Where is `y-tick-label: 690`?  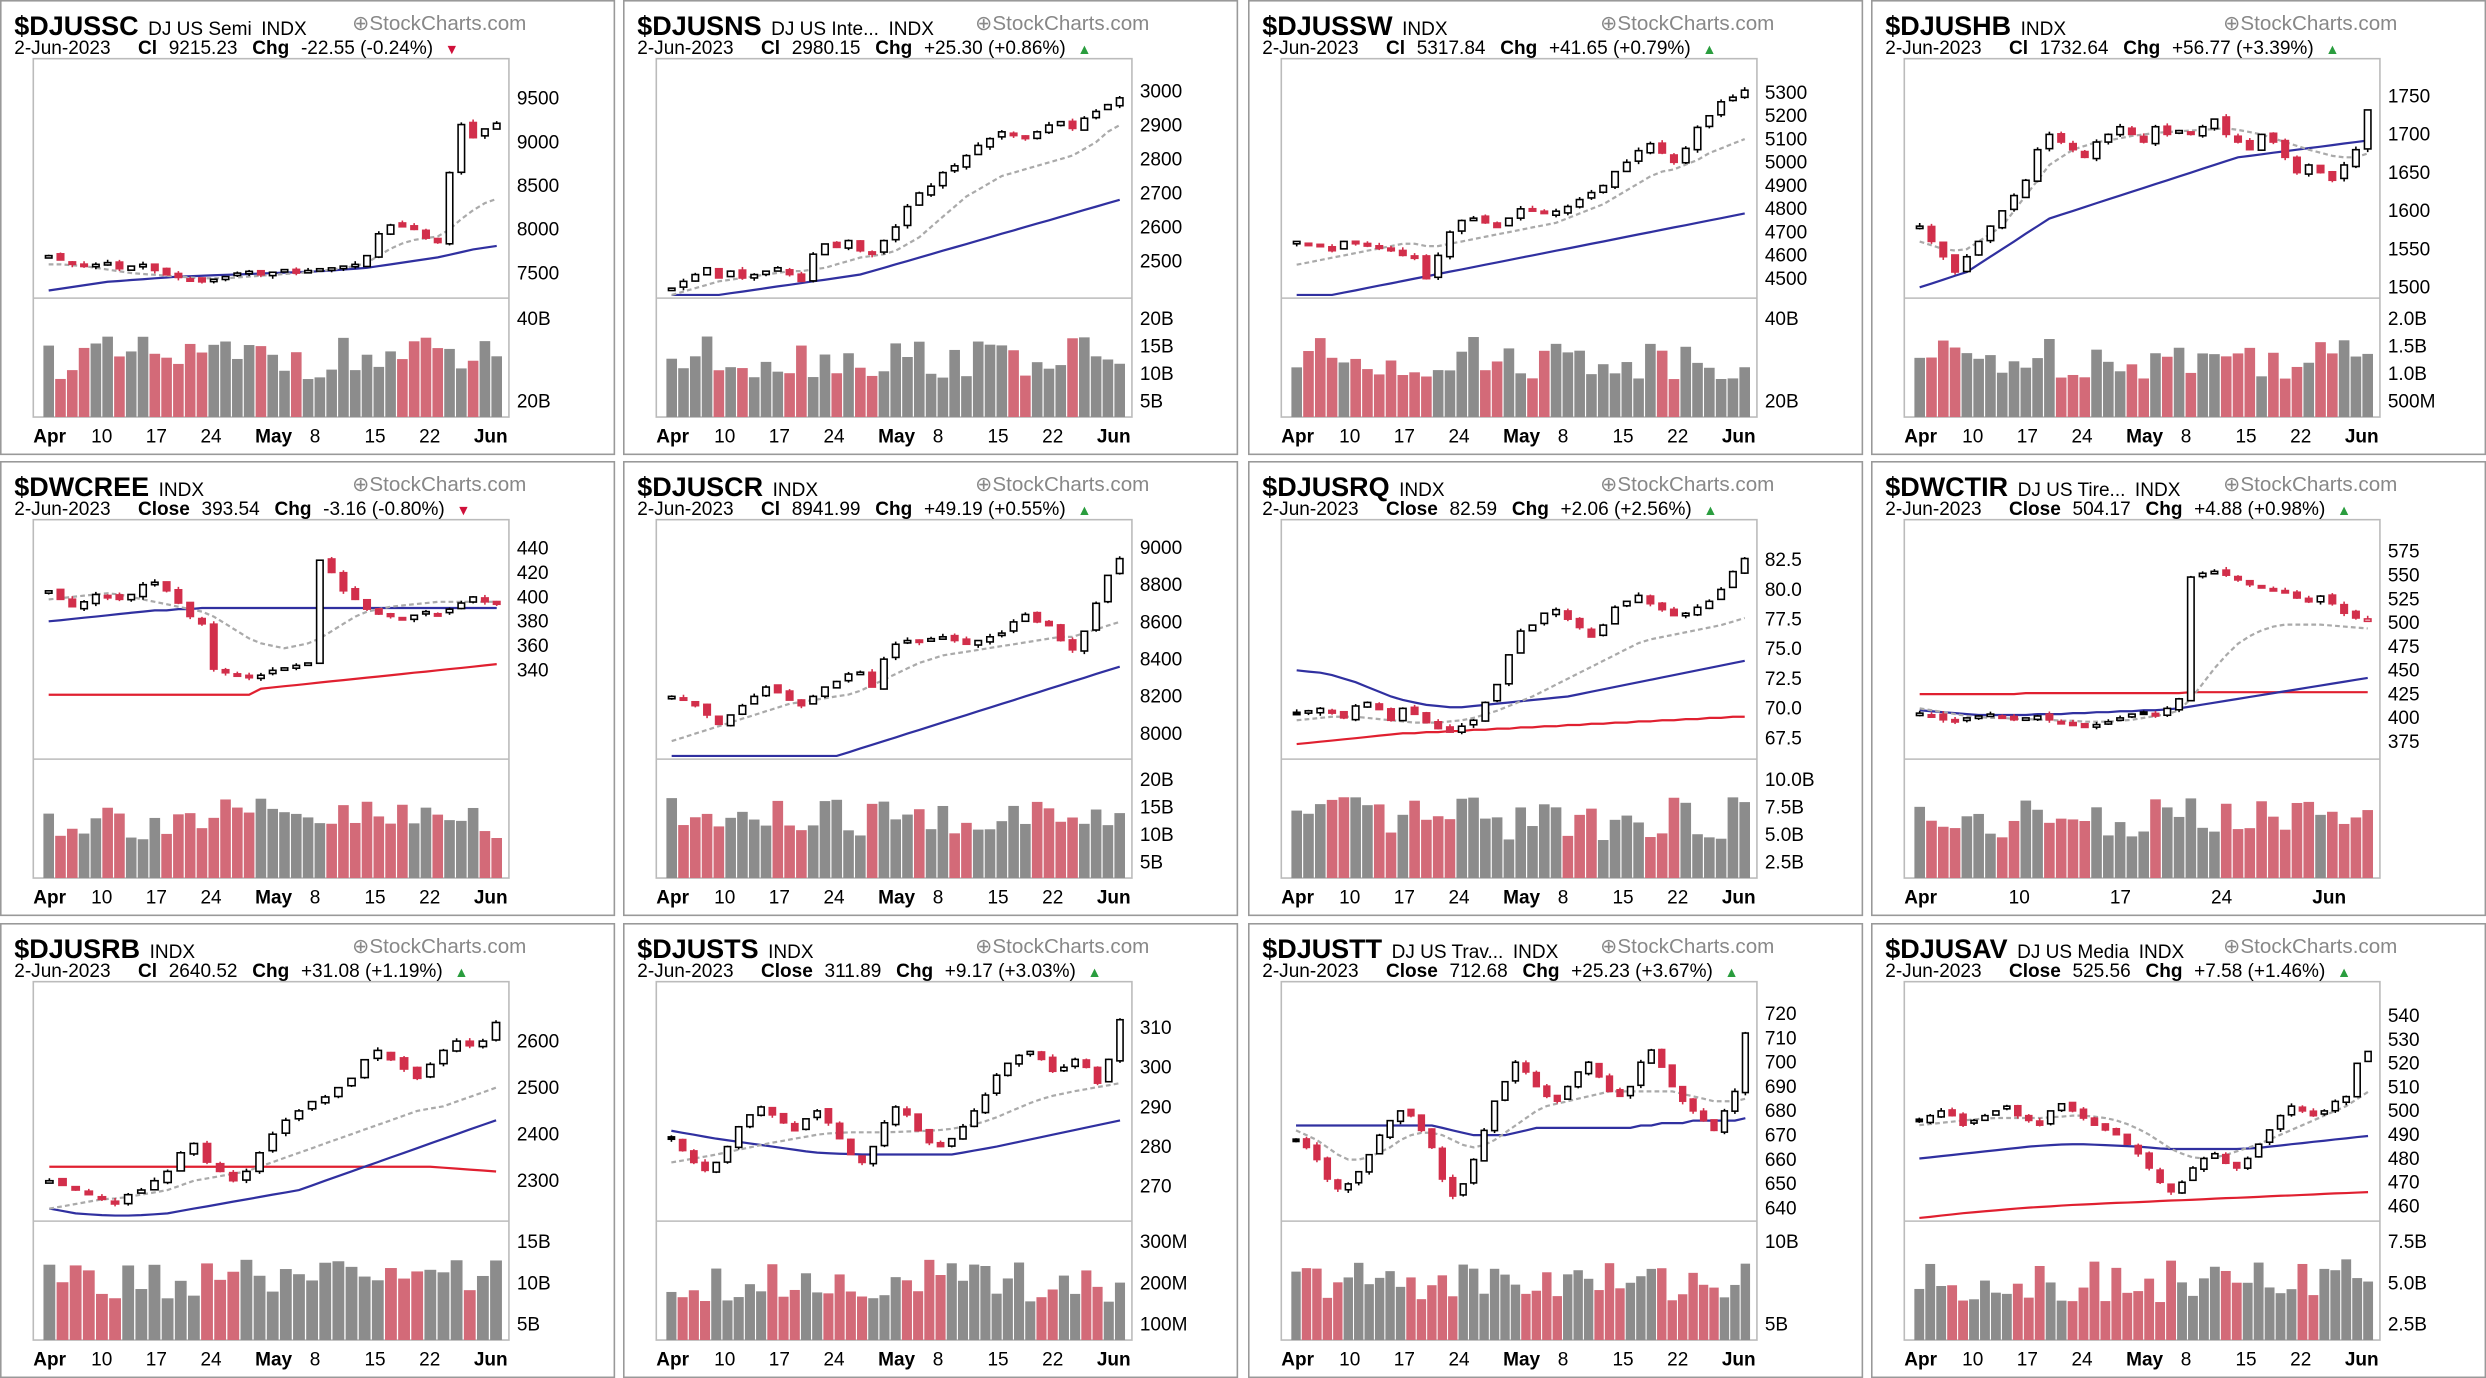
y-tick-label: 690 is located at coordinates (1781, 1087).